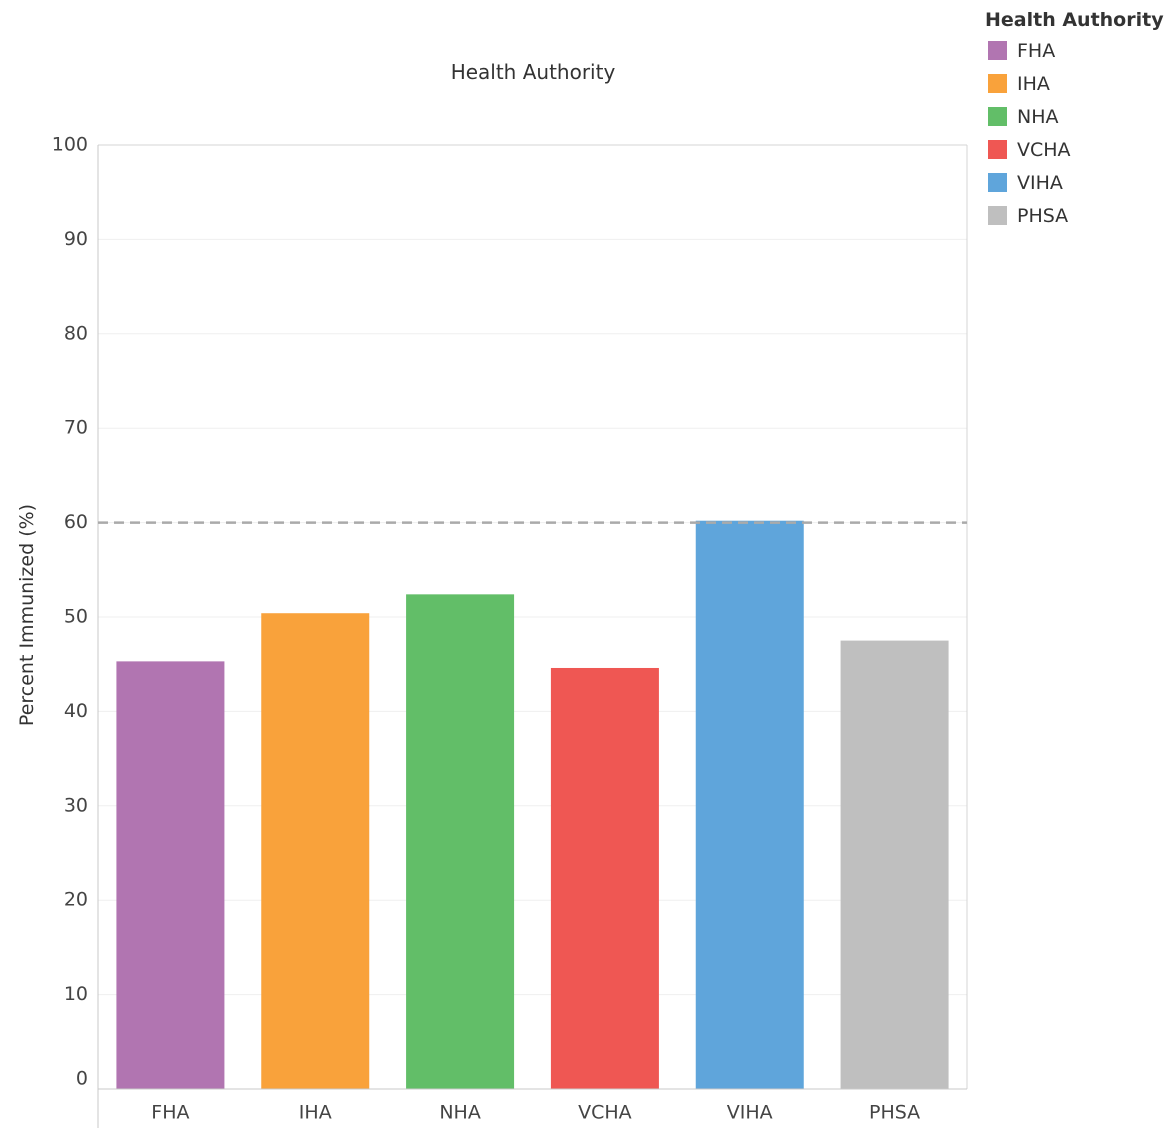 This screenshot has height=1128, width=1175. Describe the element at coordinates (76, 333) in the screenshot. I see `y-tick-label: 80` at that location.